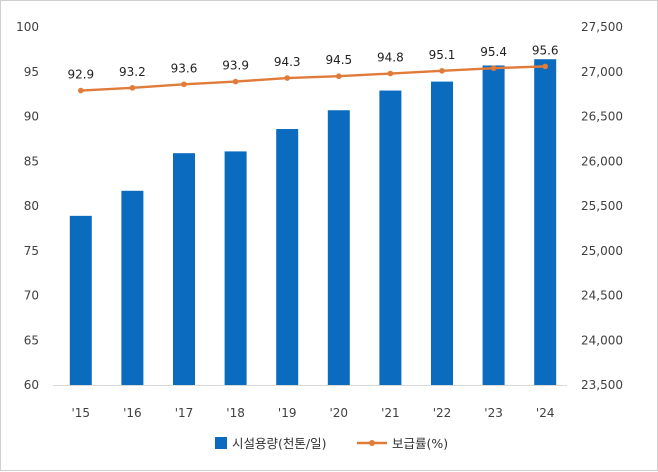 The image size is (658, 472). Describe the element at coordinates (372, 443) in the screenshot. I see `legend-line-marker` at that location.